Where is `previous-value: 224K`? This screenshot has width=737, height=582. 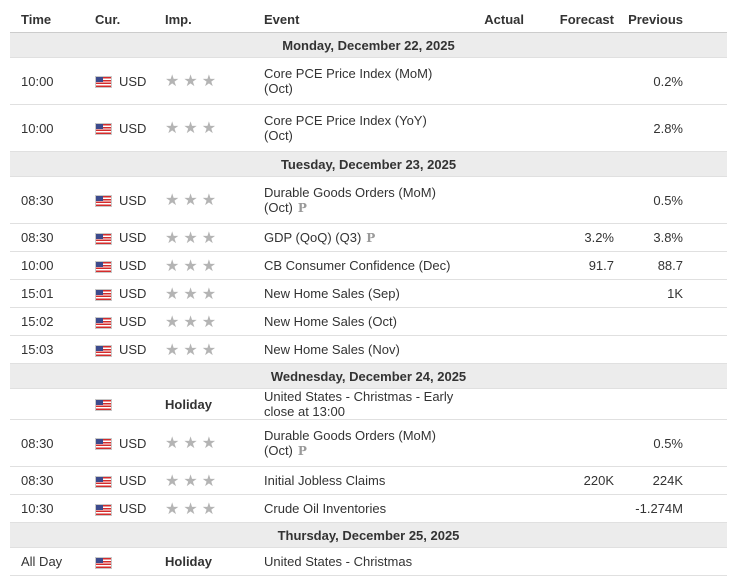
previous-value: 224K is located at coordinates (673, 480).